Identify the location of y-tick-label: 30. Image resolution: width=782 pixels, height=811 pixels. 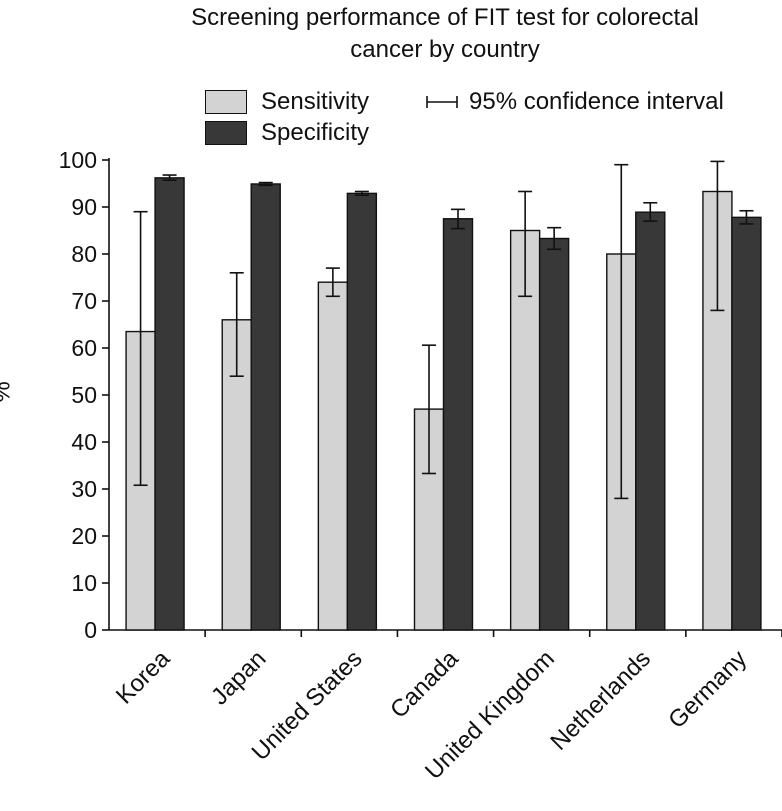
(84, 489).